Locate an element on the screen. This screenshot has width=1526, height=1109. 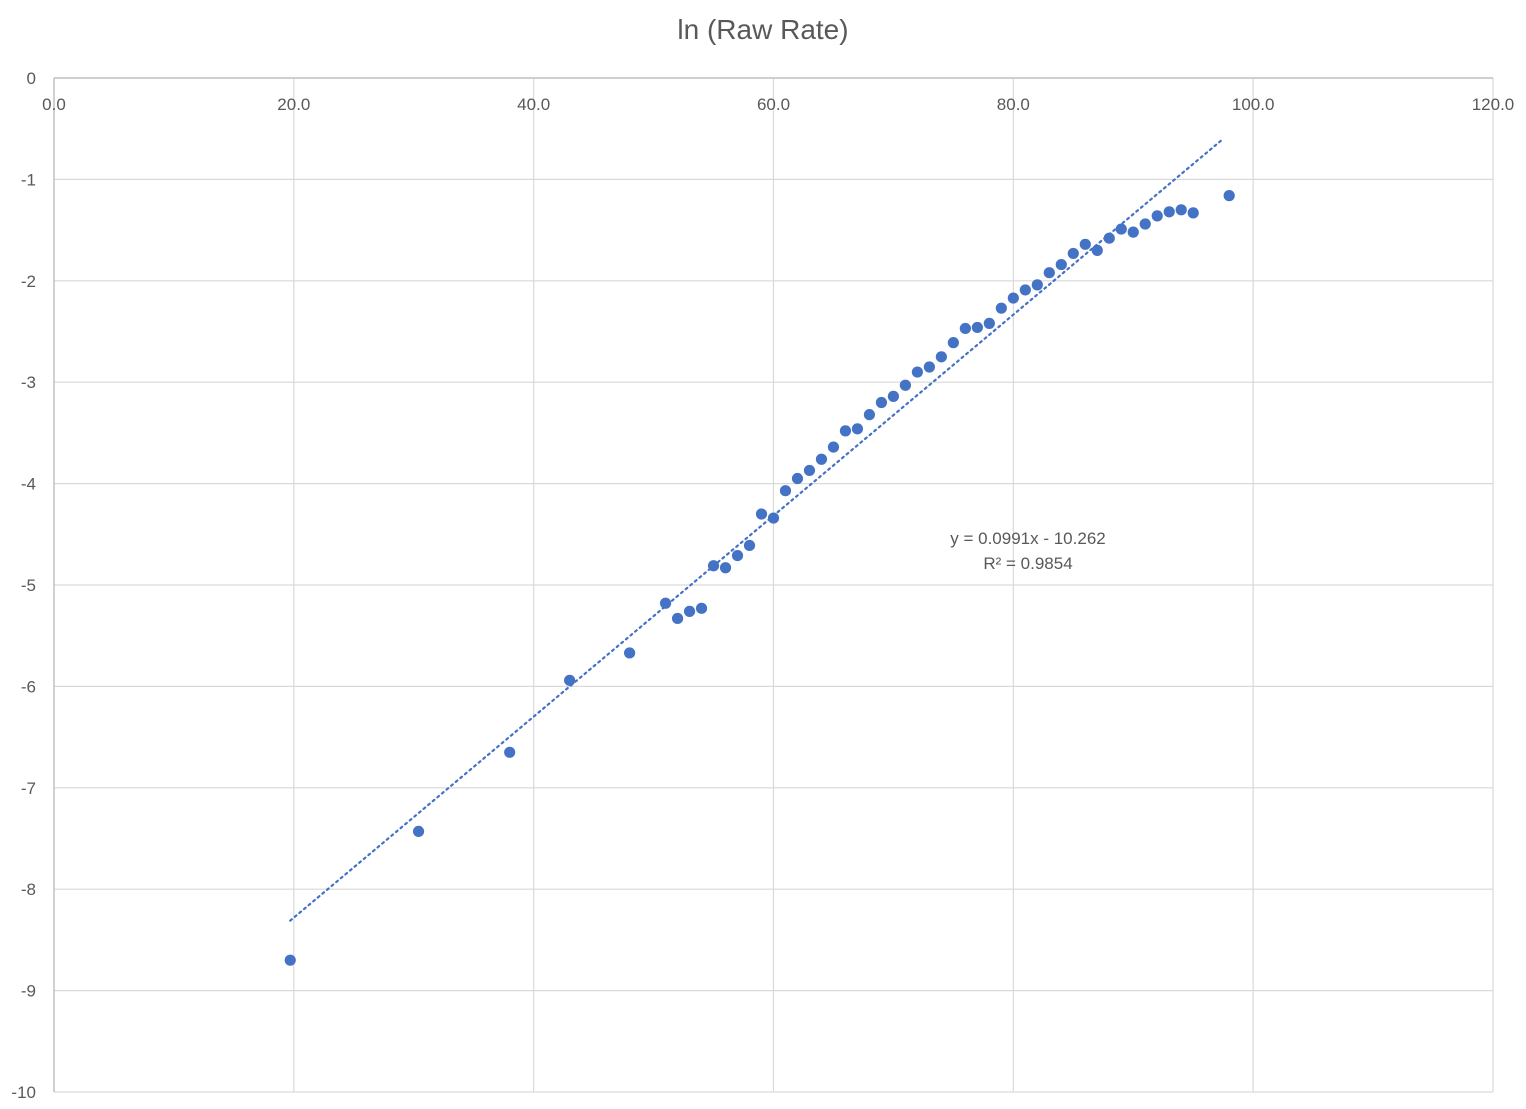
trendline-equation-label: y = 0.0991x - 10.262 is located at coordinates (1027, 538).